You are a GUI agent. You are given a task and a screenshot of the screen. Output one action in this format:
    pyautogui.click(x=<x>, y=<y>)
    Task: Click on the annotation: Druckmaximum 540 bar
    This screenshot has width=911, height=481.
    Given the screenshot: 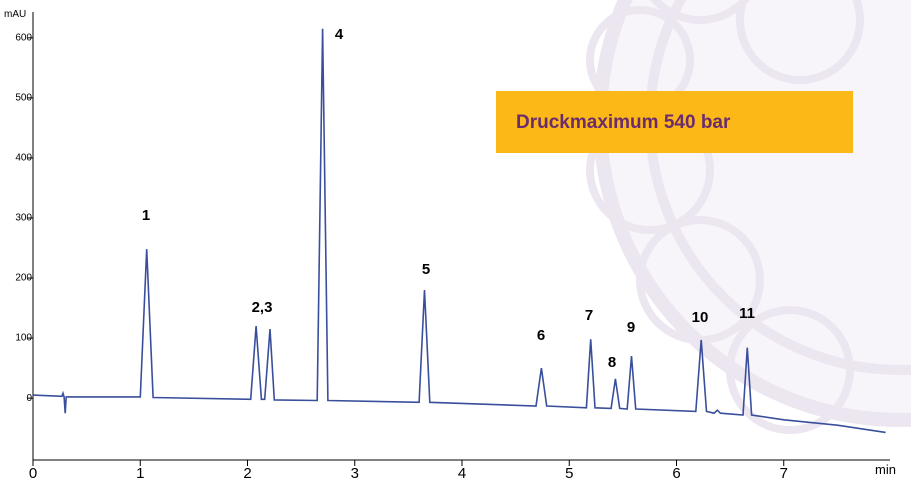 What is the action you would take?
    pyautogui.click(x=623, y=122)
    